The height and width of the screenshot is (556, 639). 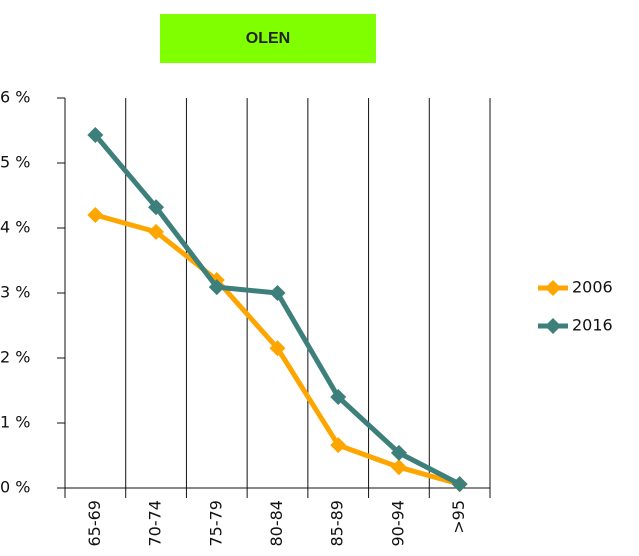 I want to click on x-tick-label: 70-74, so click(x=155, y=523).